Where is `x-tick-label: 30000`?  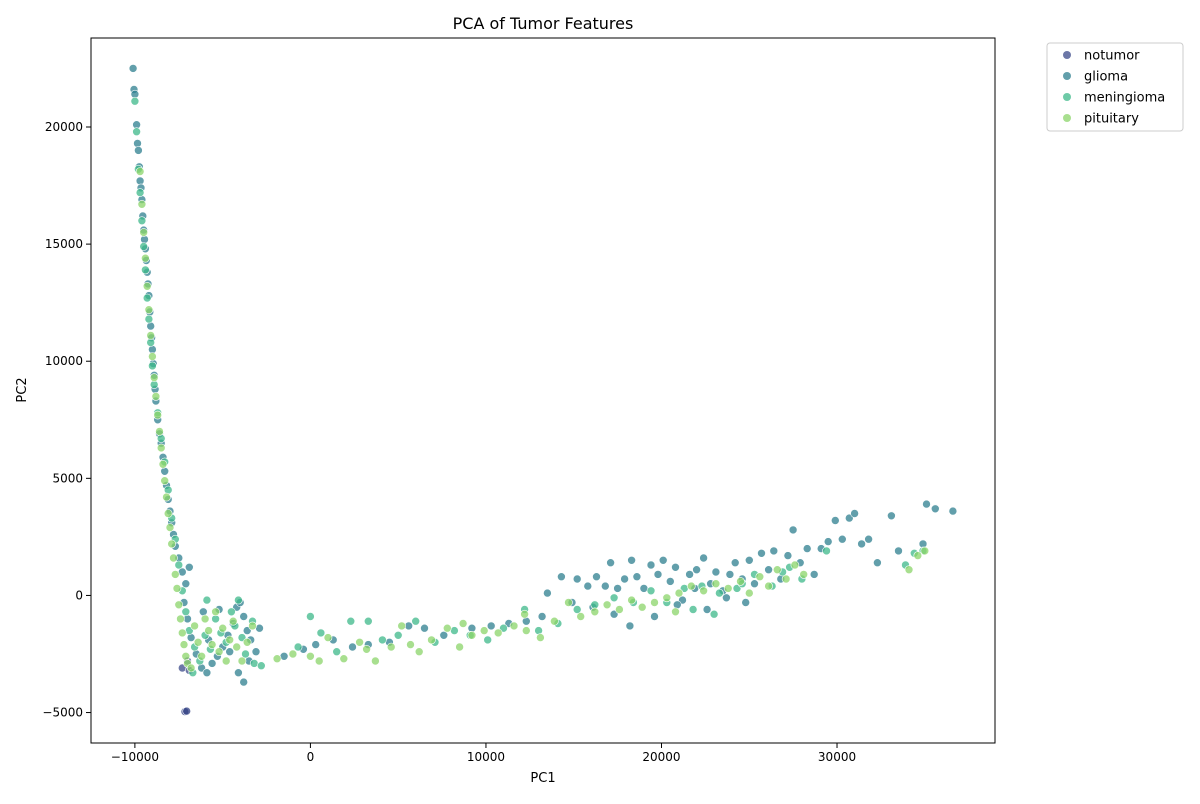
x-tick-label: 30000 is located at coordinates (837, 757).